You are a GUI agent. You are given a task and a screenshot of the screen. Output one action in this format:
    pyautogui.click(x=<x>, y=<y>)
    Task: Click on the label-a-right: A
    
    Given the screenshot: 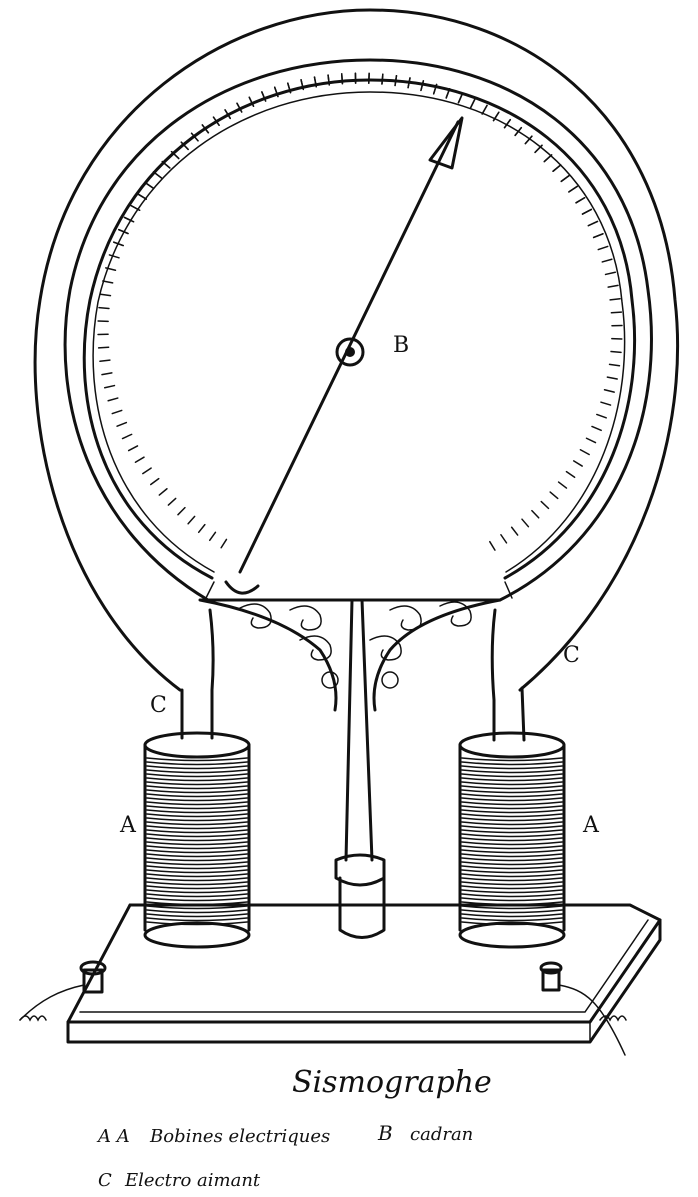 What is the action you would take?
    pyautogui.click(x=591, y=825)
    